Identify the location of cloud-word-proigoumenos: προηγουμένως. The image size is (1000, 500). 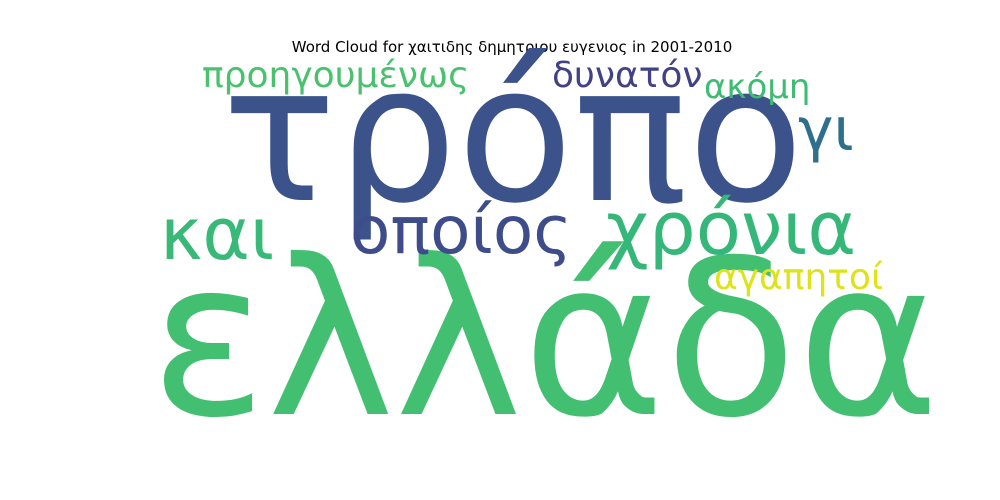
(336, 75).